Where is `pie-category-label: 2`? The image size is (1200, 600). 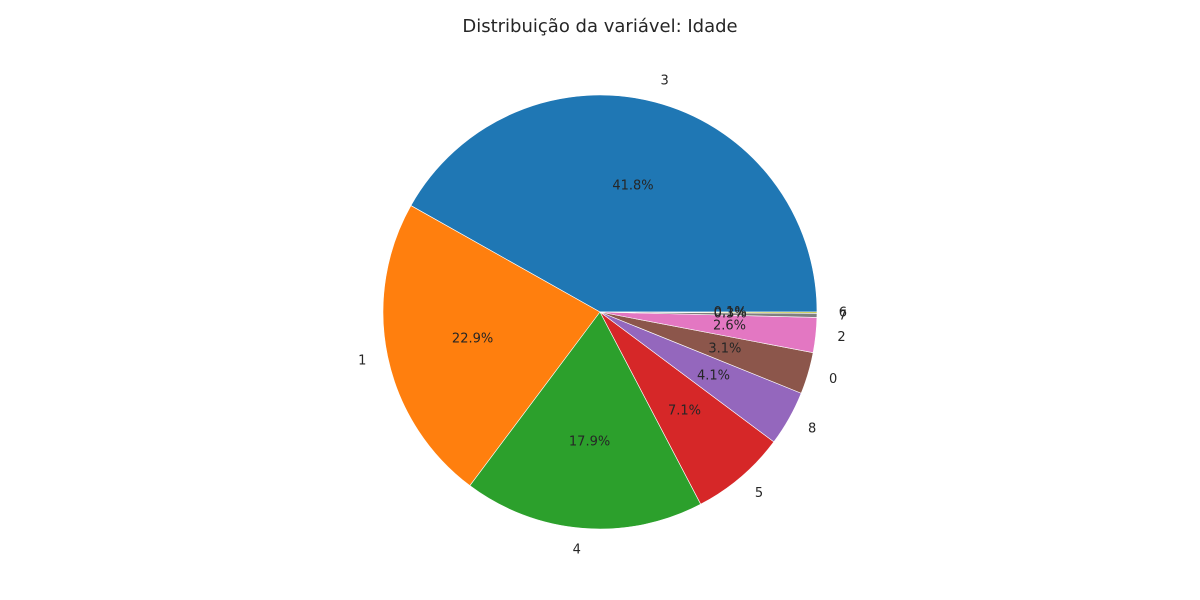 pie-category-label: 2 is located at coordinates (841, 337).